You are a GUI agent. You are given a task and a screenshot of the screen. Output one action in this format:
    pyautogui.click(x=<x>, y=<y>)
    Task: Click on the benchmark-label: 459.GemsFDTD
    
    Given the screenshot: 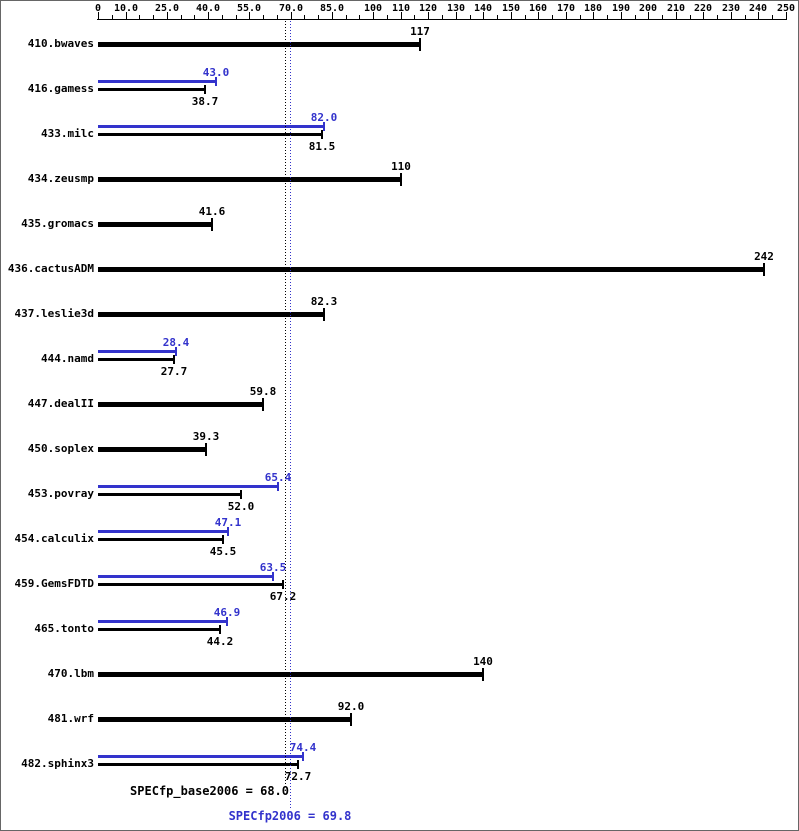 What is the action you would take?
    pyautogui.click(x=54, y=583)
    